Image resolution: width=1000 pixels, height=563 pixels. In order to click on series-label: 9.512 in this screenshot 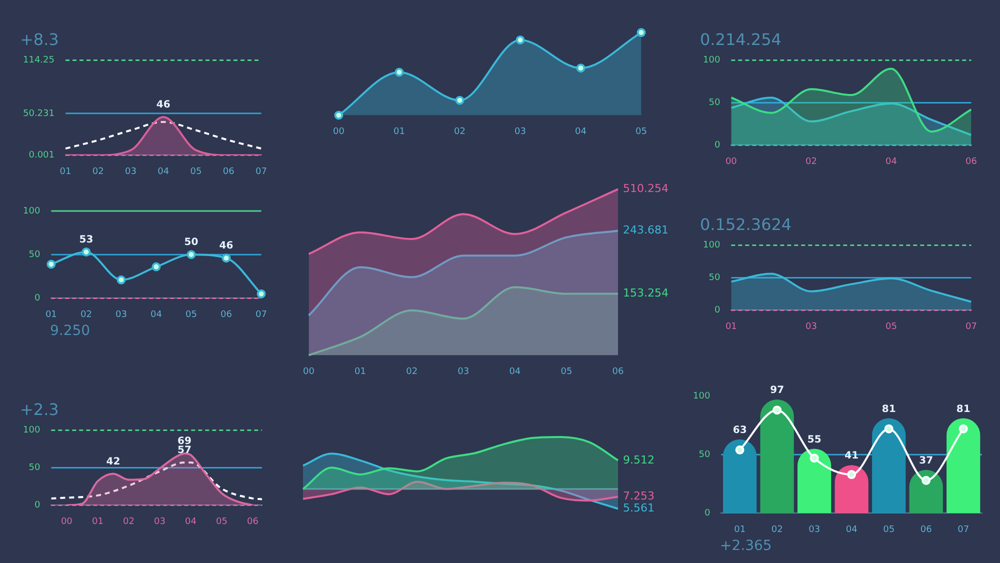, I will do `click(638, 459)`.